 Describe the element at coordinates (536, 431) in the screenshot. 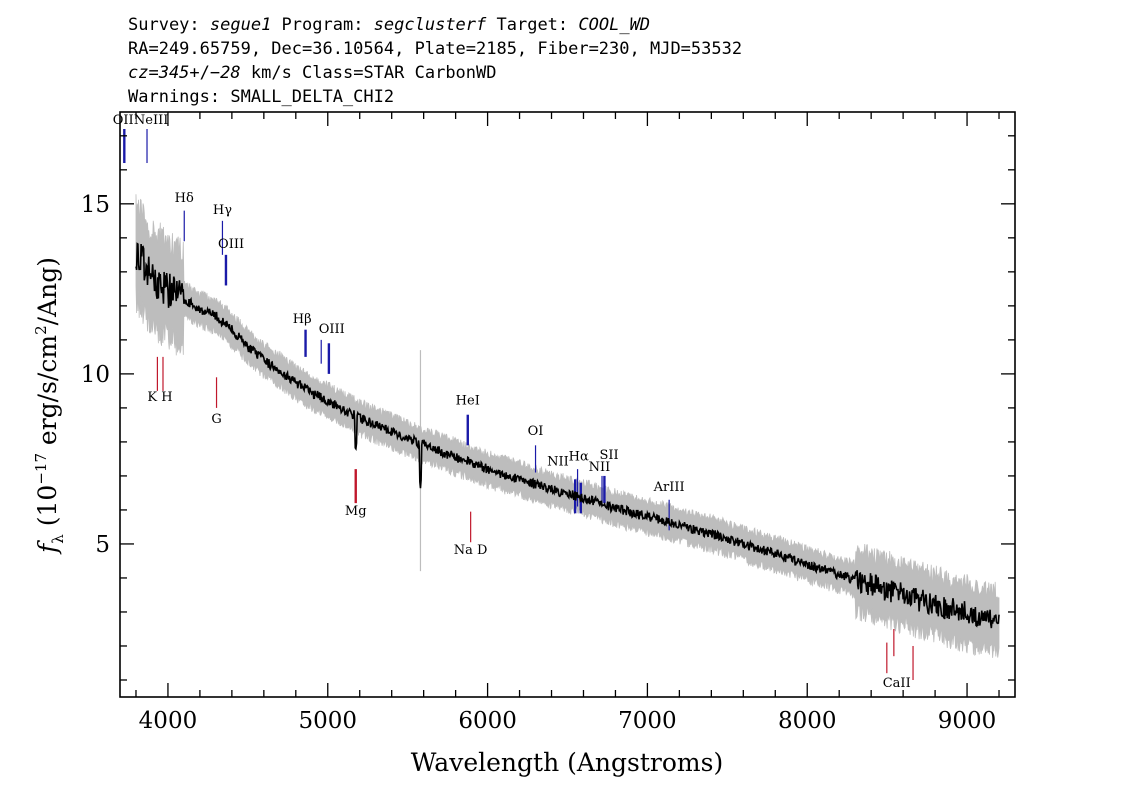

I see `spectral-line-label: OI` at that location.